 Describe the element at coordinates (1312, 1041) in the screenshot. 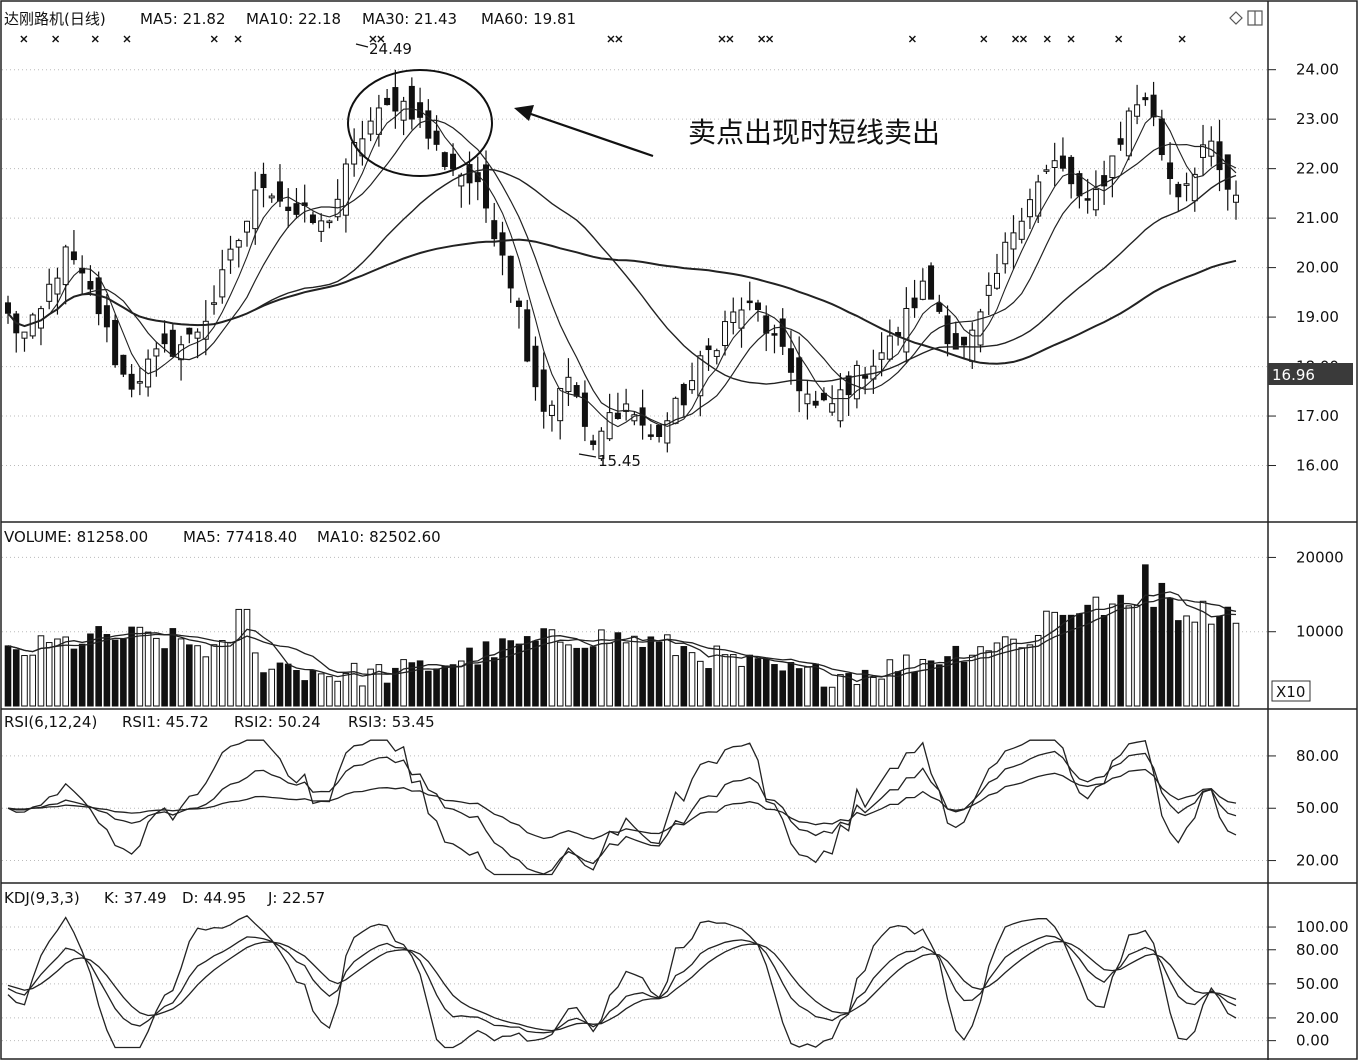

I see `kdj-tick-label: 0.00` at that location.